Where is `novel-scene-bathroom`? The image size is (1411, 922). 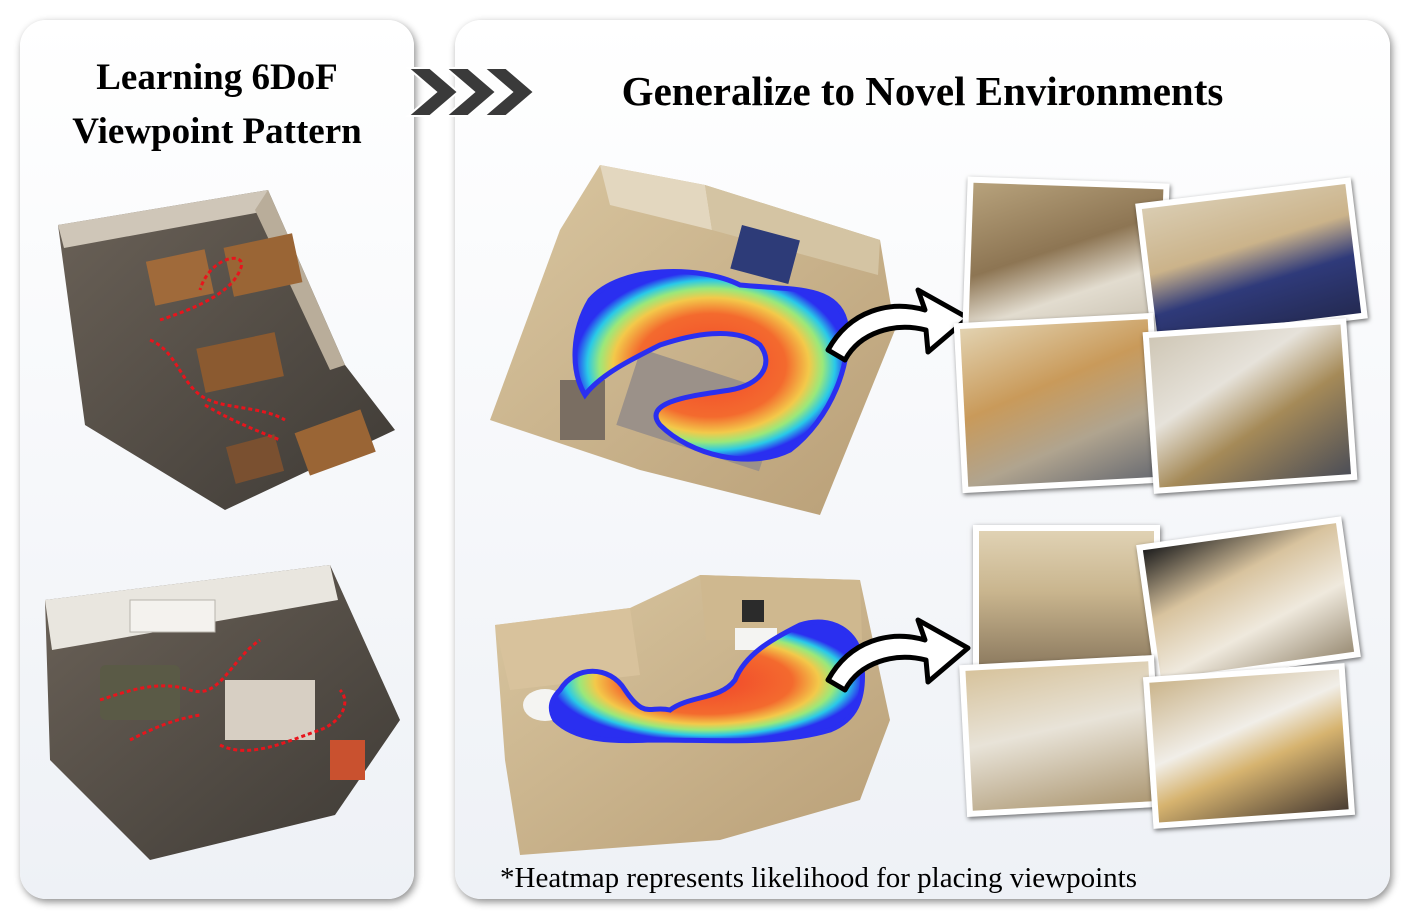 novel-scene-bathroom is located at coordinates (733, 715).